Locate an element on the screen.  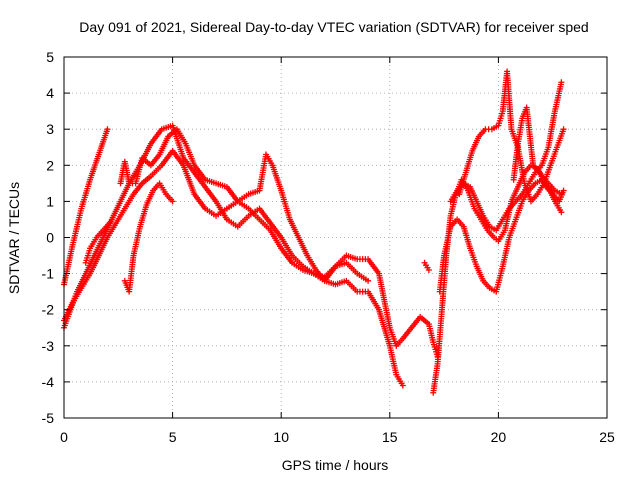
x-tick-label: 5 is located at coordinates (173, 437).